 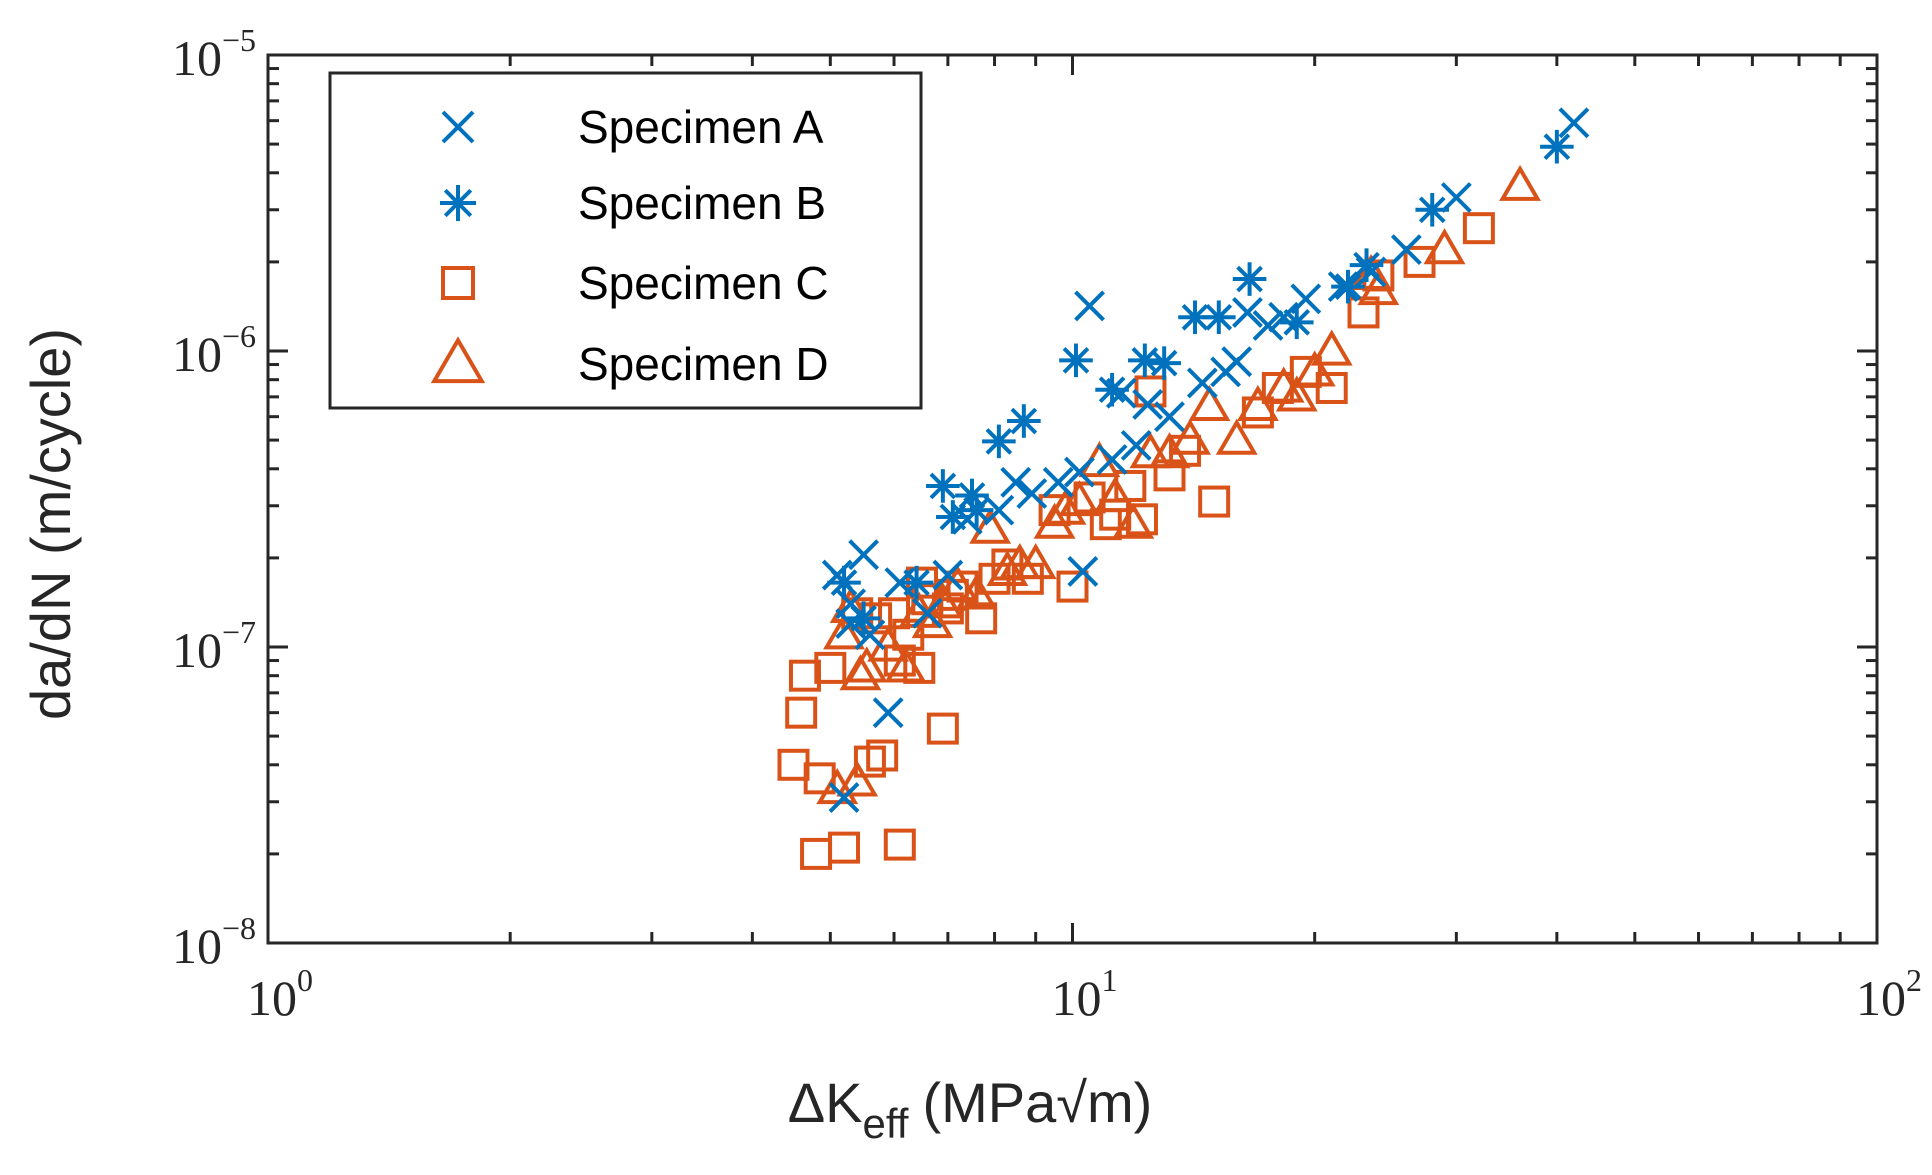 What do you see at coordinates (458, 283) in the screenshot?
I see `legend-marker-specimen-c` at bounding box center [458, 283].